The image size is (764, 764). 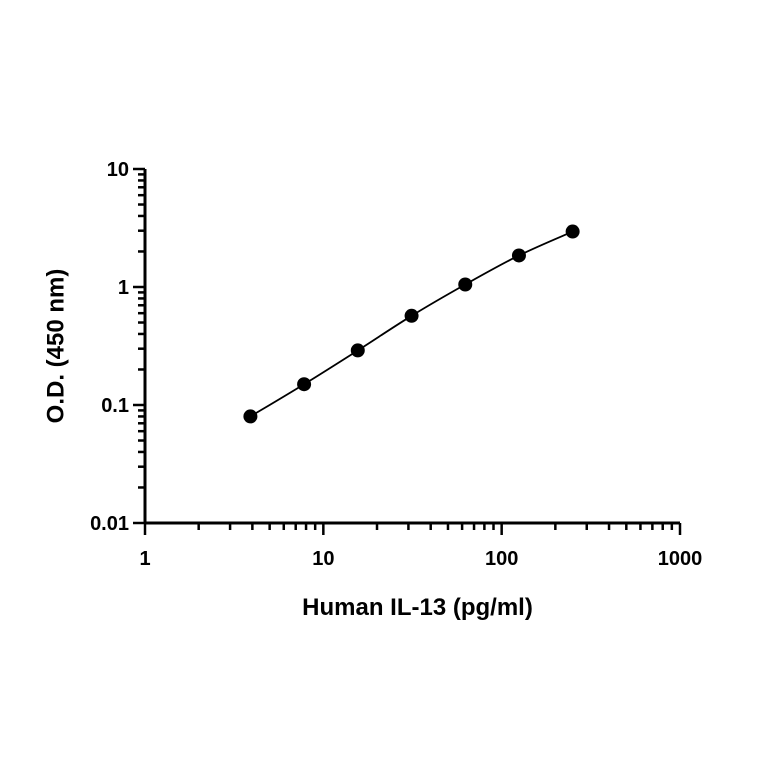 What do you see at coordinates (55, 346) in the screenshot?
I see `y-axis-title: O.D. (450 nm)` at bounding box center [55, 346].